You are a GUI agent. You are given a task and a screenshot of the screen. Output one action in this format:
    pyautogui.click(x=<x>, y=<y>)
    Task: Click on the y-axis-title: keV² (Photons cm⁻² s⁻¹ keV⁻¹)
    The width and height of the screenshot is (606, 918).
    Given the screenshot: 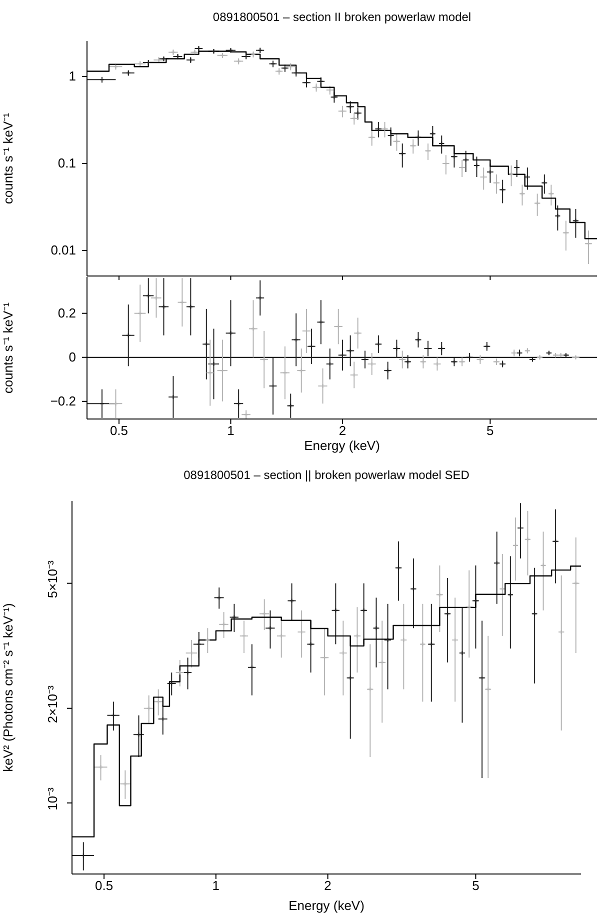 What is the action you would take?
    pyautogui.click(x=8, y=687)
    